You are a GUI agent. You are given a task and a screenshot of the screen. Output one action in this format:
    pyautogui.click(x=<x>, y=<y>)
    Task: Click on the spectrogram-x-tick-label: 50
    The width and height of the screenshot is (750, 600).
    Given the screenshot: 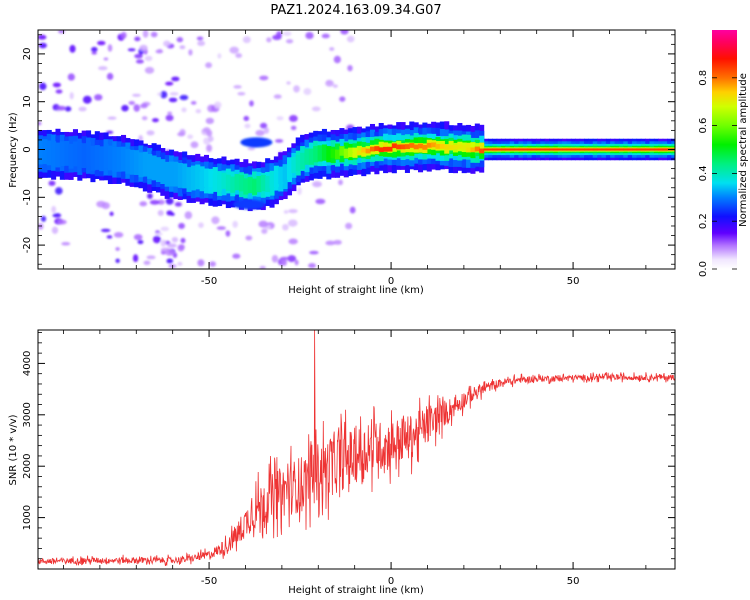 What is the action you would take?
    pyautogui.click(x=573, y=281)
    